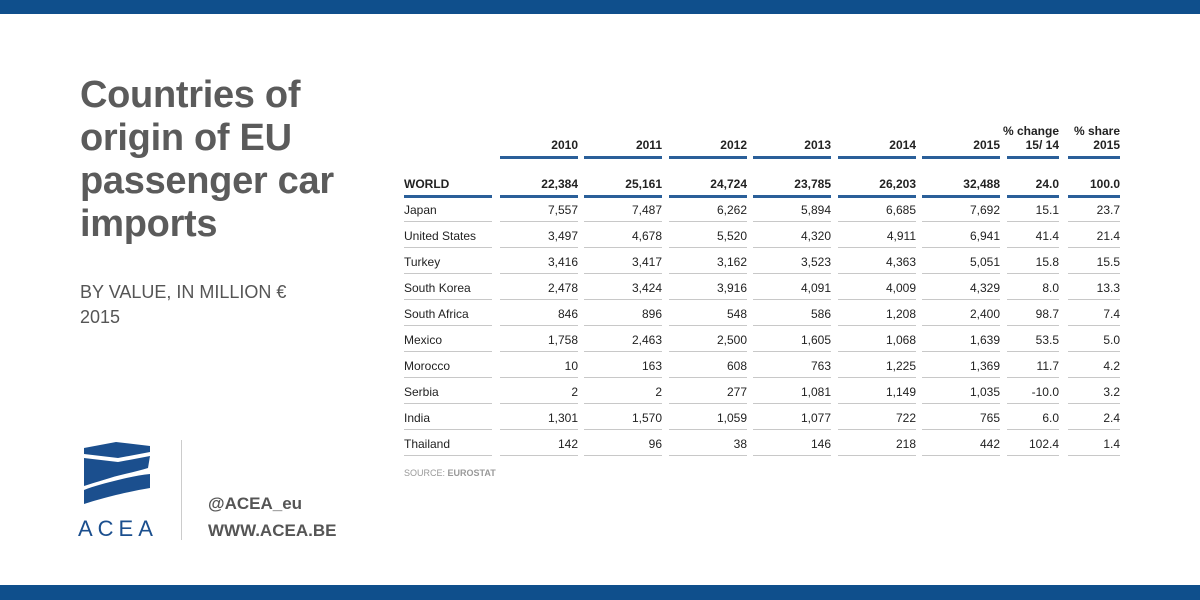  Describe the element at coordinates (1043, 444) in the screenshot. I see `table-cell: 102.4` at that location.